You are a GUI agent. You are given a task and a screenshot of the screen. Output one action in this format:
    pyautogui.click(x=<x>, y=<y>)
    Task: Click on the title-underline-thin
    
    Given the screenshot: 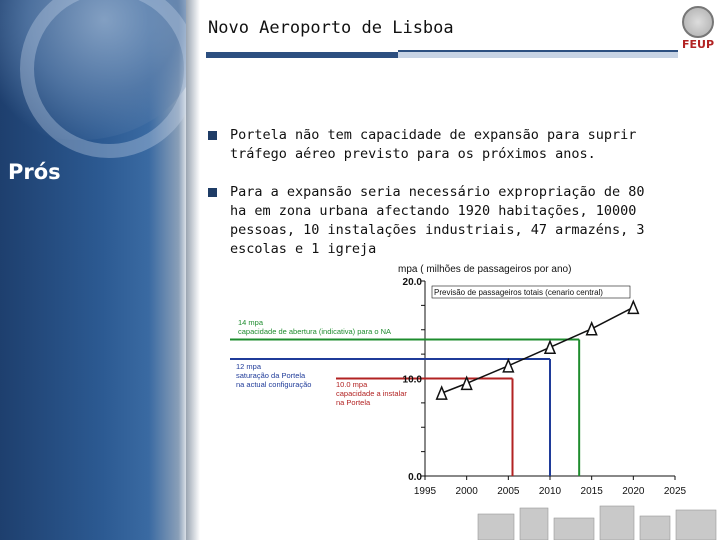 What is the action you would take?
    pyautogui.click(x=538, y=51)
    